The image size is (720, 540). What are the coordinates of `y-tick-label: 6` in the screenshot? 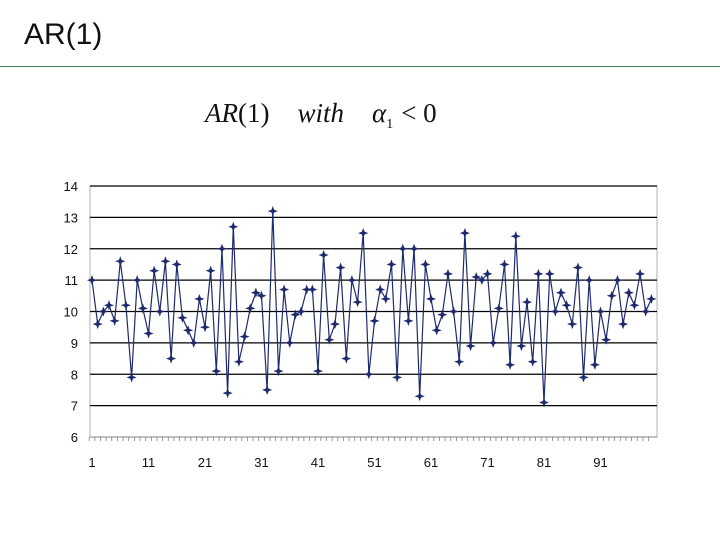 It's located at (74, 437).